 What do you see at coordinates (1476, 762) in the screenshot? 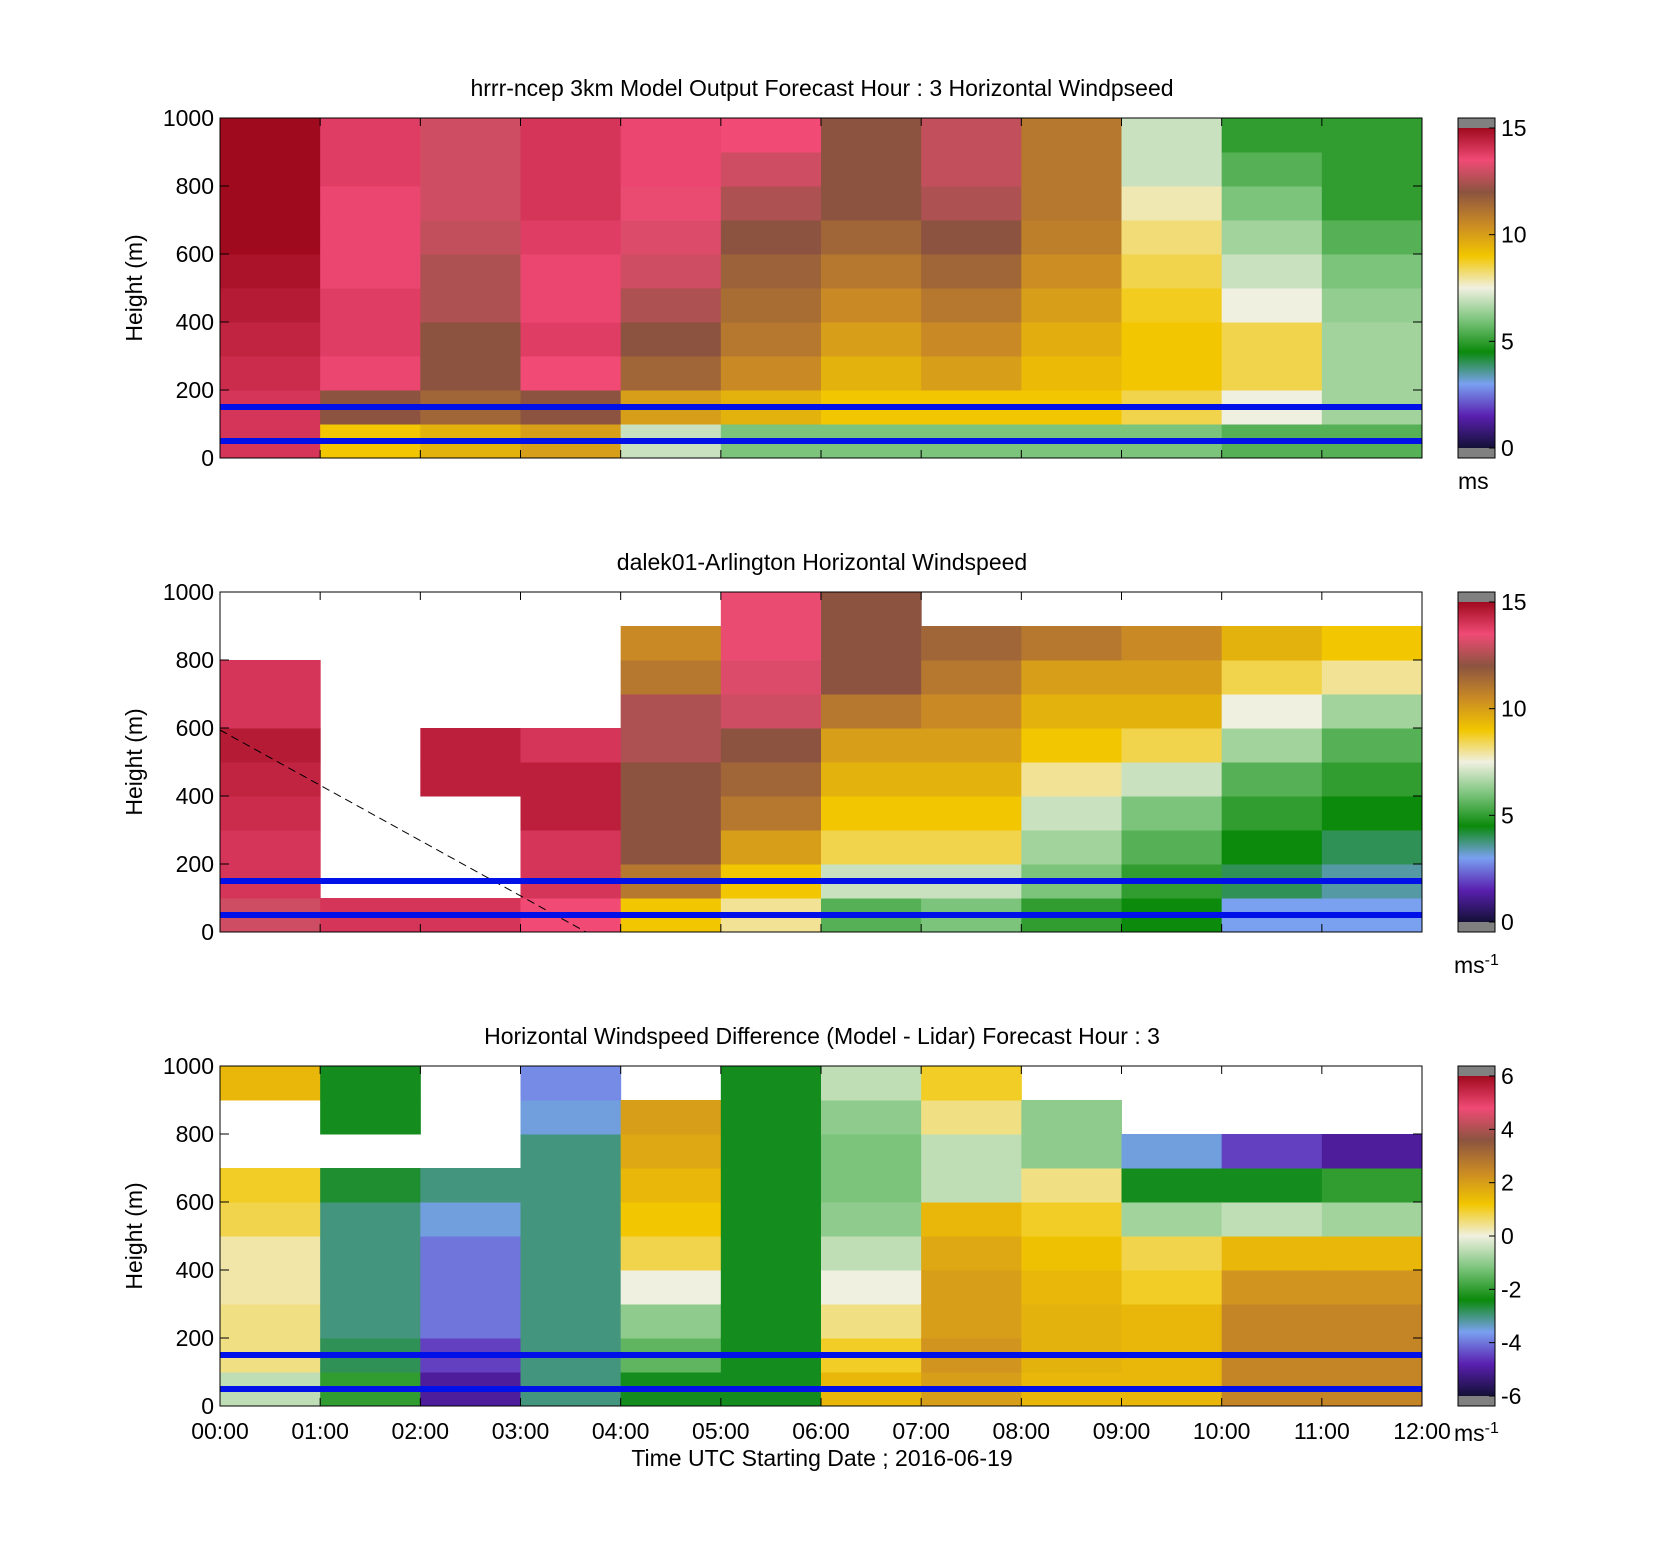
I see `colorbar-frame` at bounding box center [1476, 762].